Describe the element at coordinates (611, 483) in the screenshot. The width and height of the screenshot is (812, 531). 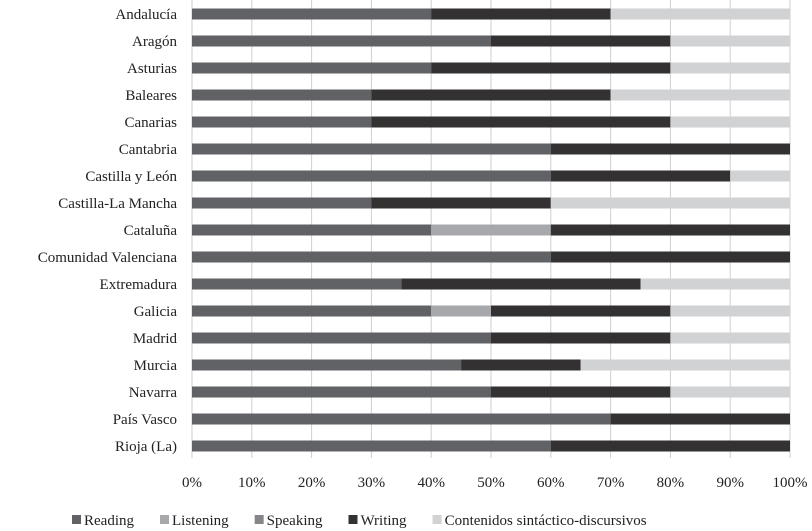
I see `x-tick-label: 70%` at that location.